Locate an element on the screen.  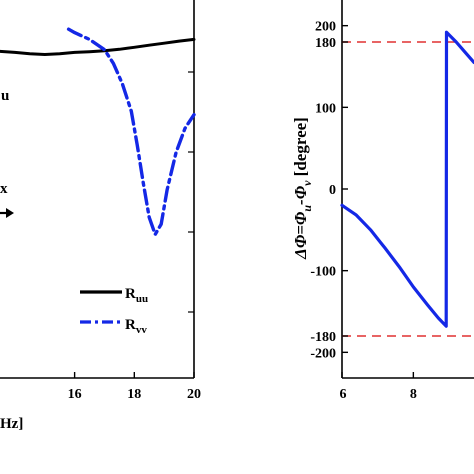
series-line-ruu is located at coordinates (98, 46).